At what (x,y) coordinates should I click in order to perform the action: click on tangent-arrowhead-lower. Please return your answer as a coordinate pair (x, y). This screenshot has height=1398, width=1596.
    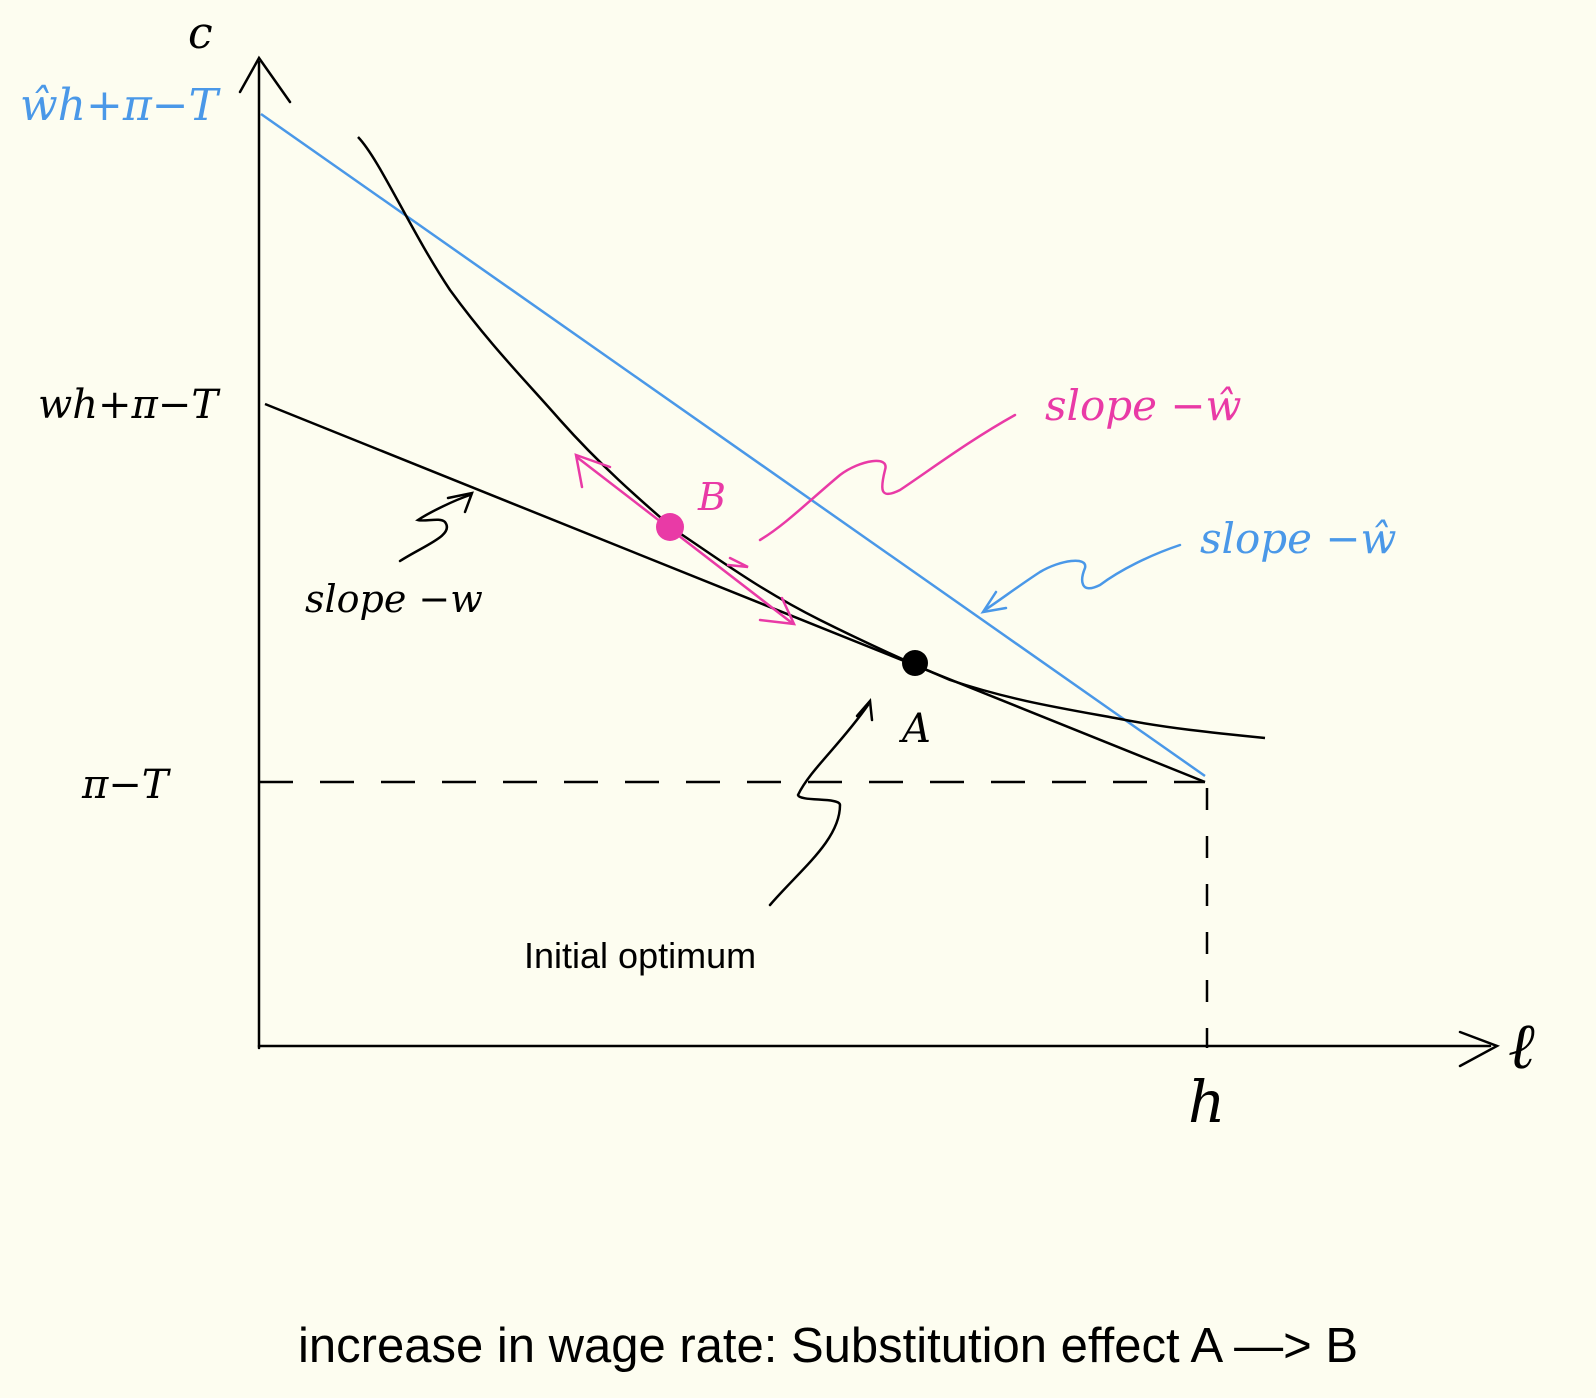
    Looking at the image, I should click on (777, 611).